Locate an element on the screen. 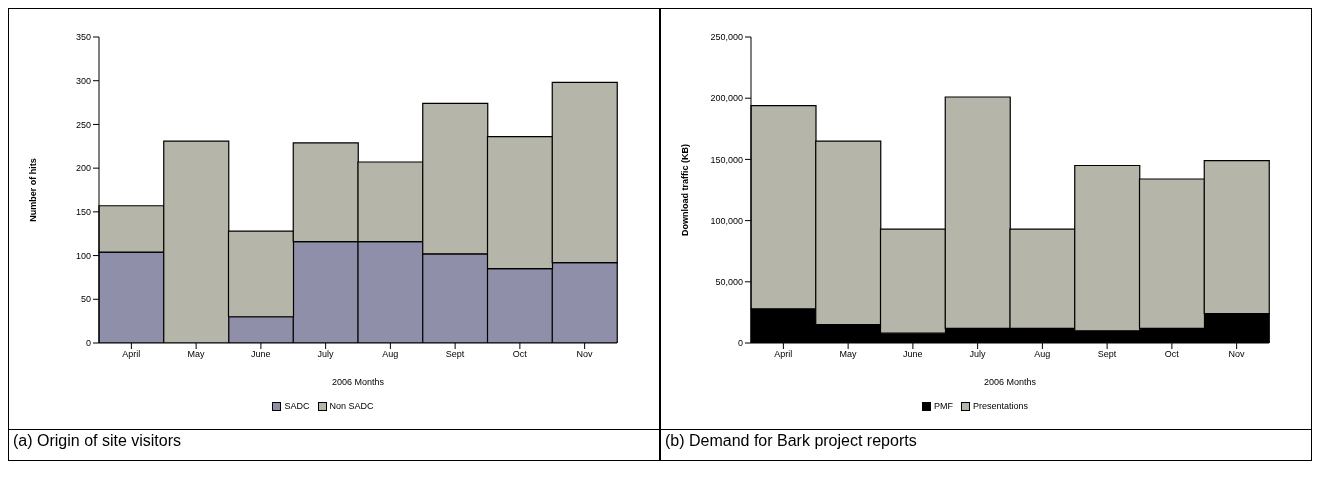  legend-label: Non SADC is located at coordinates (351, 406).